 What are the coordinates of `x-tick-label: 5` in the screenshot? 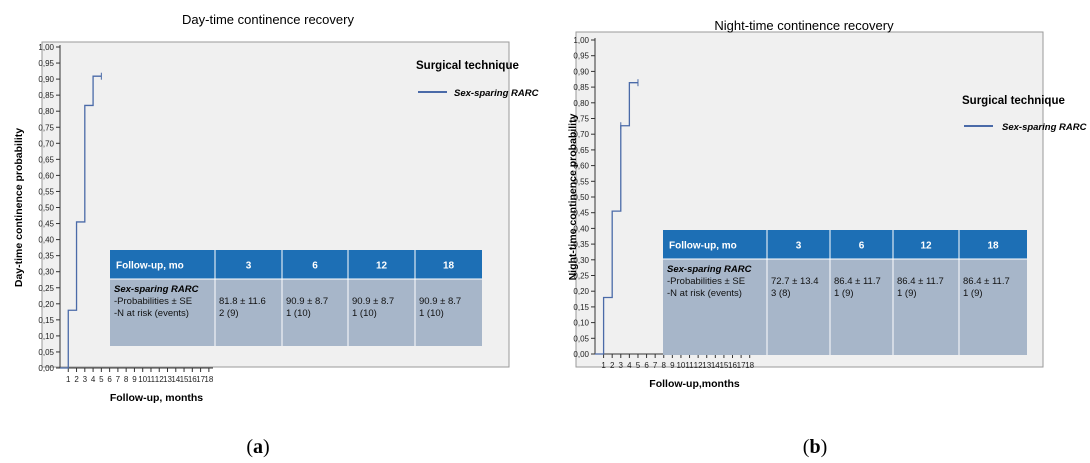 It's located at (101, 379).